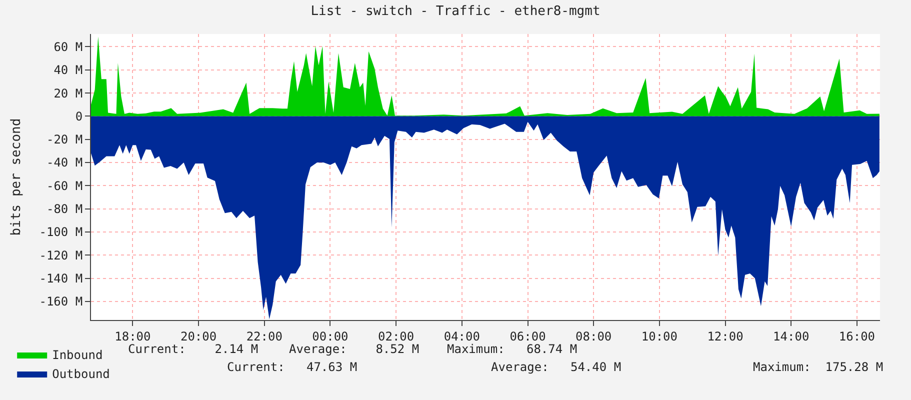  I want to click on x-tick-label: 22:00, so click(264, 336).